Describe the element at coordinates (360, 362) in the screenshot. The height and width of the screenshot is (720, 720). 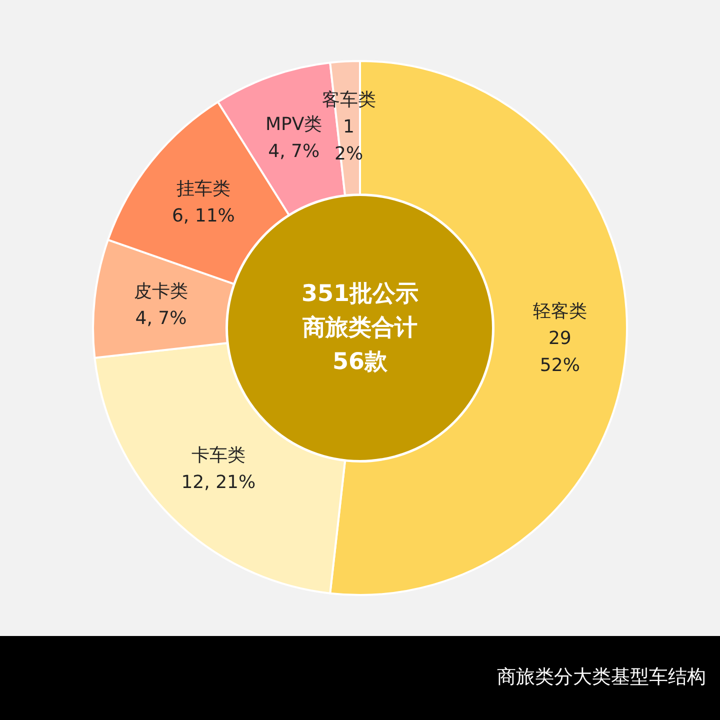
I see `text: 56款` at that location.